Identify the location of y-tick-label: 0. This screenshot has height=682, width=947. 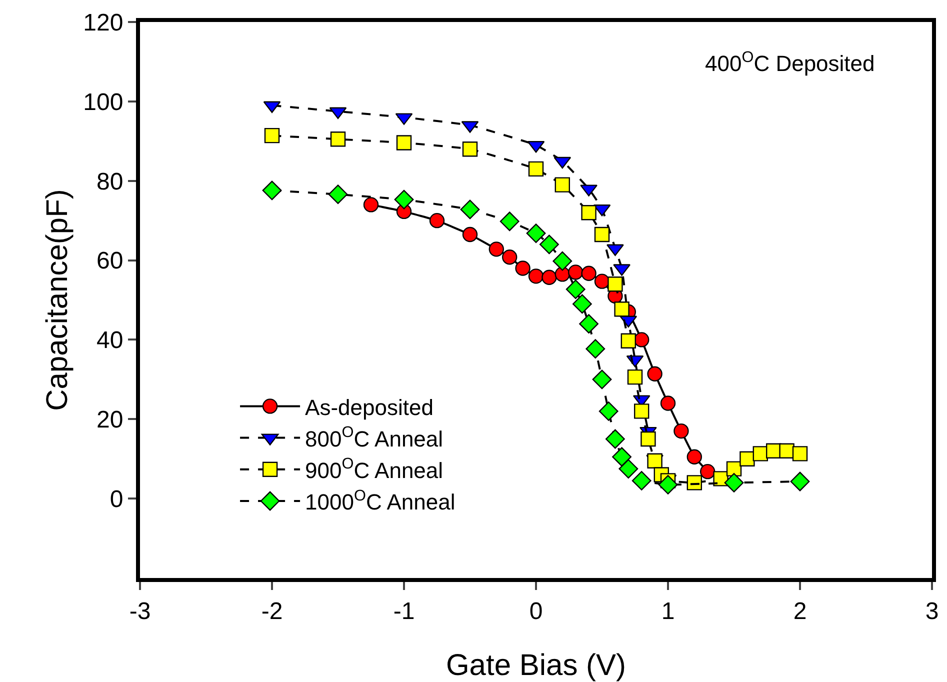
(117, 499).